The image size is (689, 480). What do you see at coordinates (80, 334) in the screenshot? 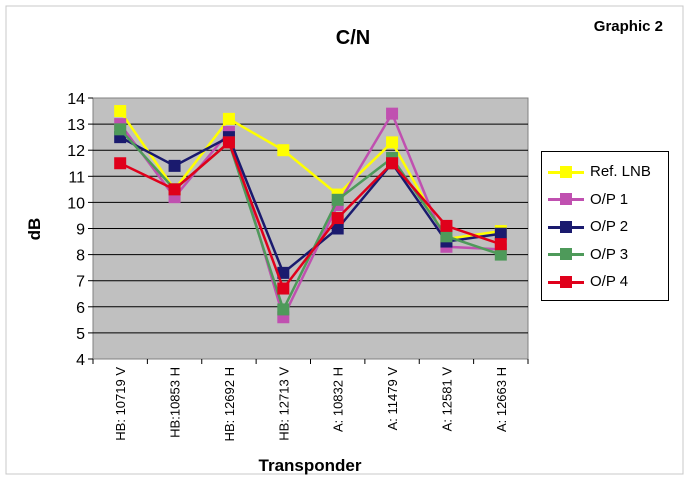
I see `y-tick-label: 5` at bounding box center [80, 334].